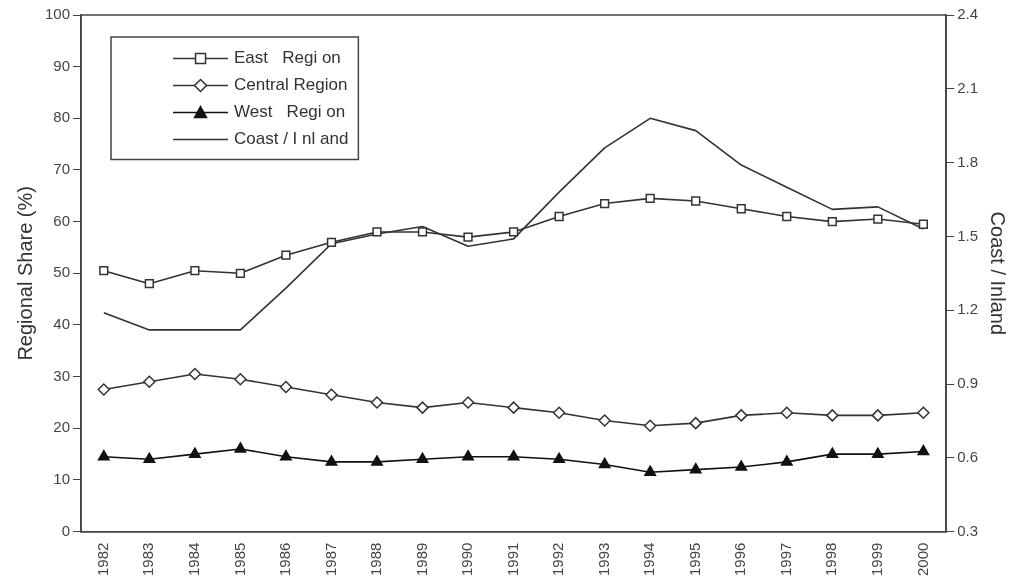 The height and width of the screenshot is (584, 1033). Describe the element at coordinates (831, 559) in the screenshot. I see `x-tick-label: 1998` at that location.